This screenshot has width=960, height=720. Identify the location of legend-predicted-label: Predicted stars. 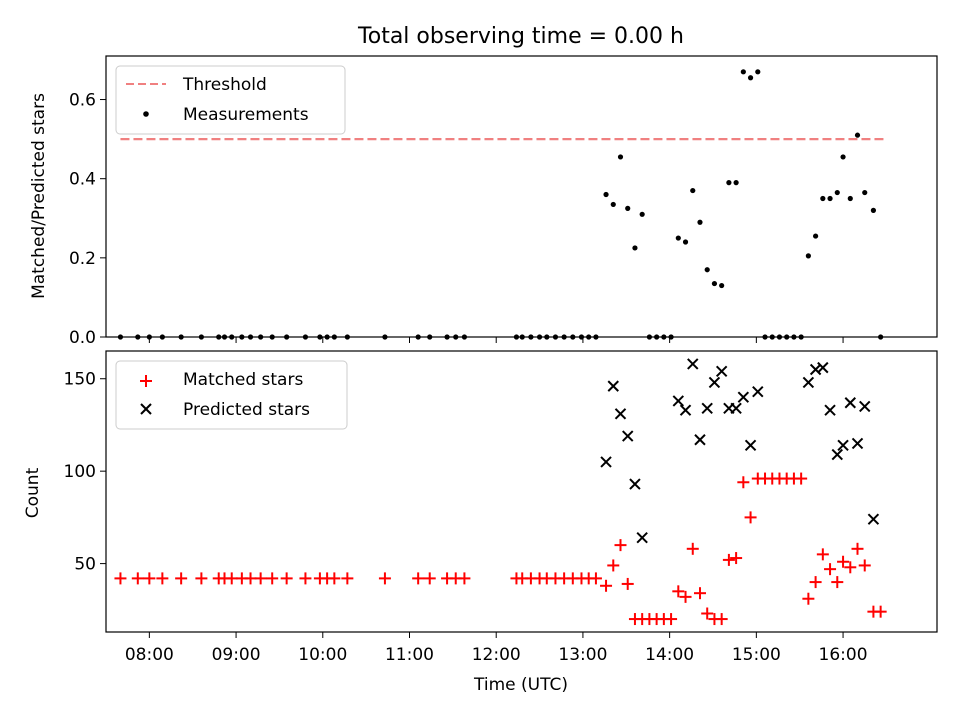
(246, 410).